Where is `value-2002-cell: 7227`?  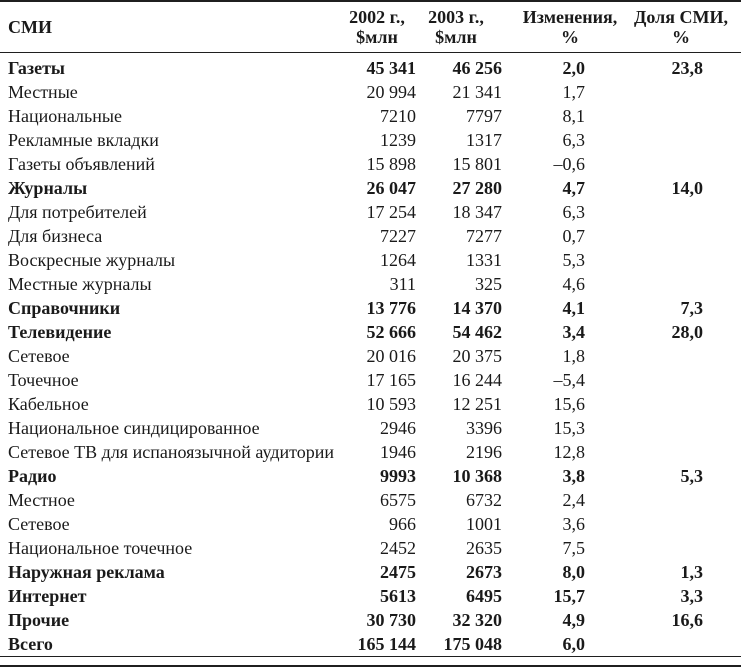
value-2002-cell: 7227 is located at coordinates (398, 236).